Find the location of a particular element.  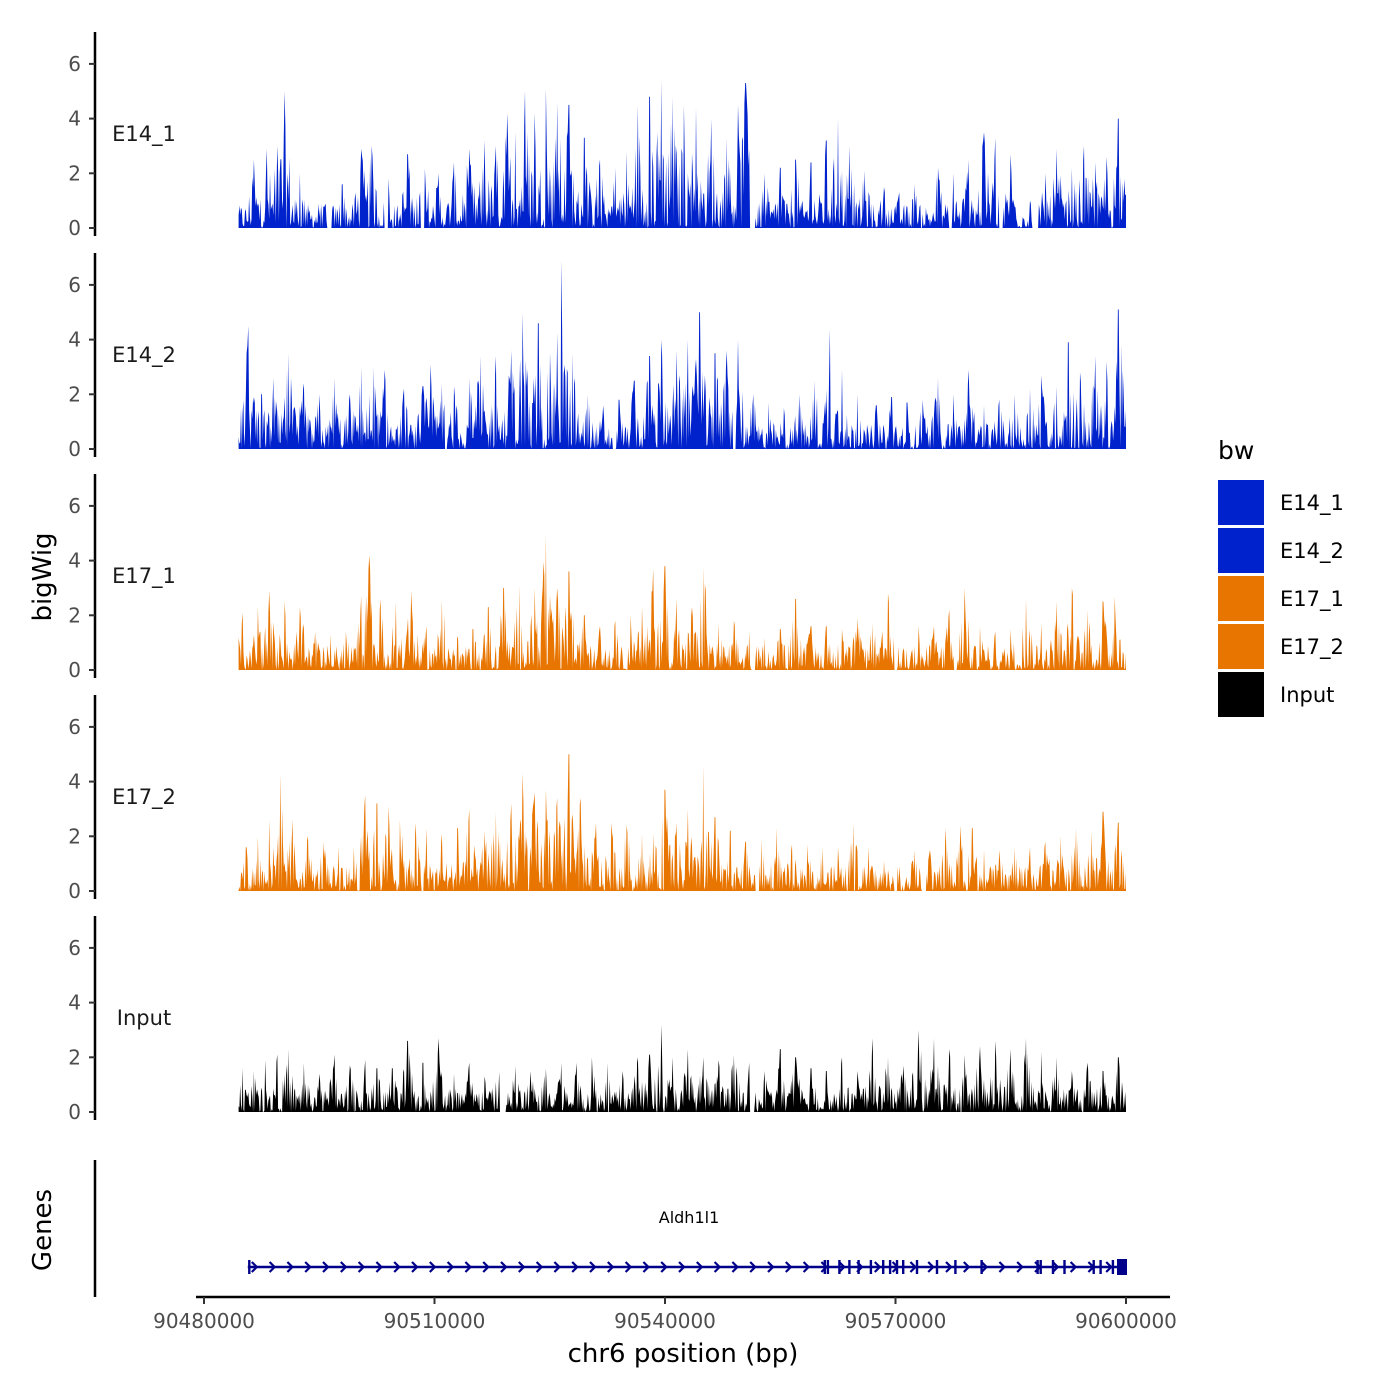

x-tick-label: 90510000 is located at coordinates (435, 1321).